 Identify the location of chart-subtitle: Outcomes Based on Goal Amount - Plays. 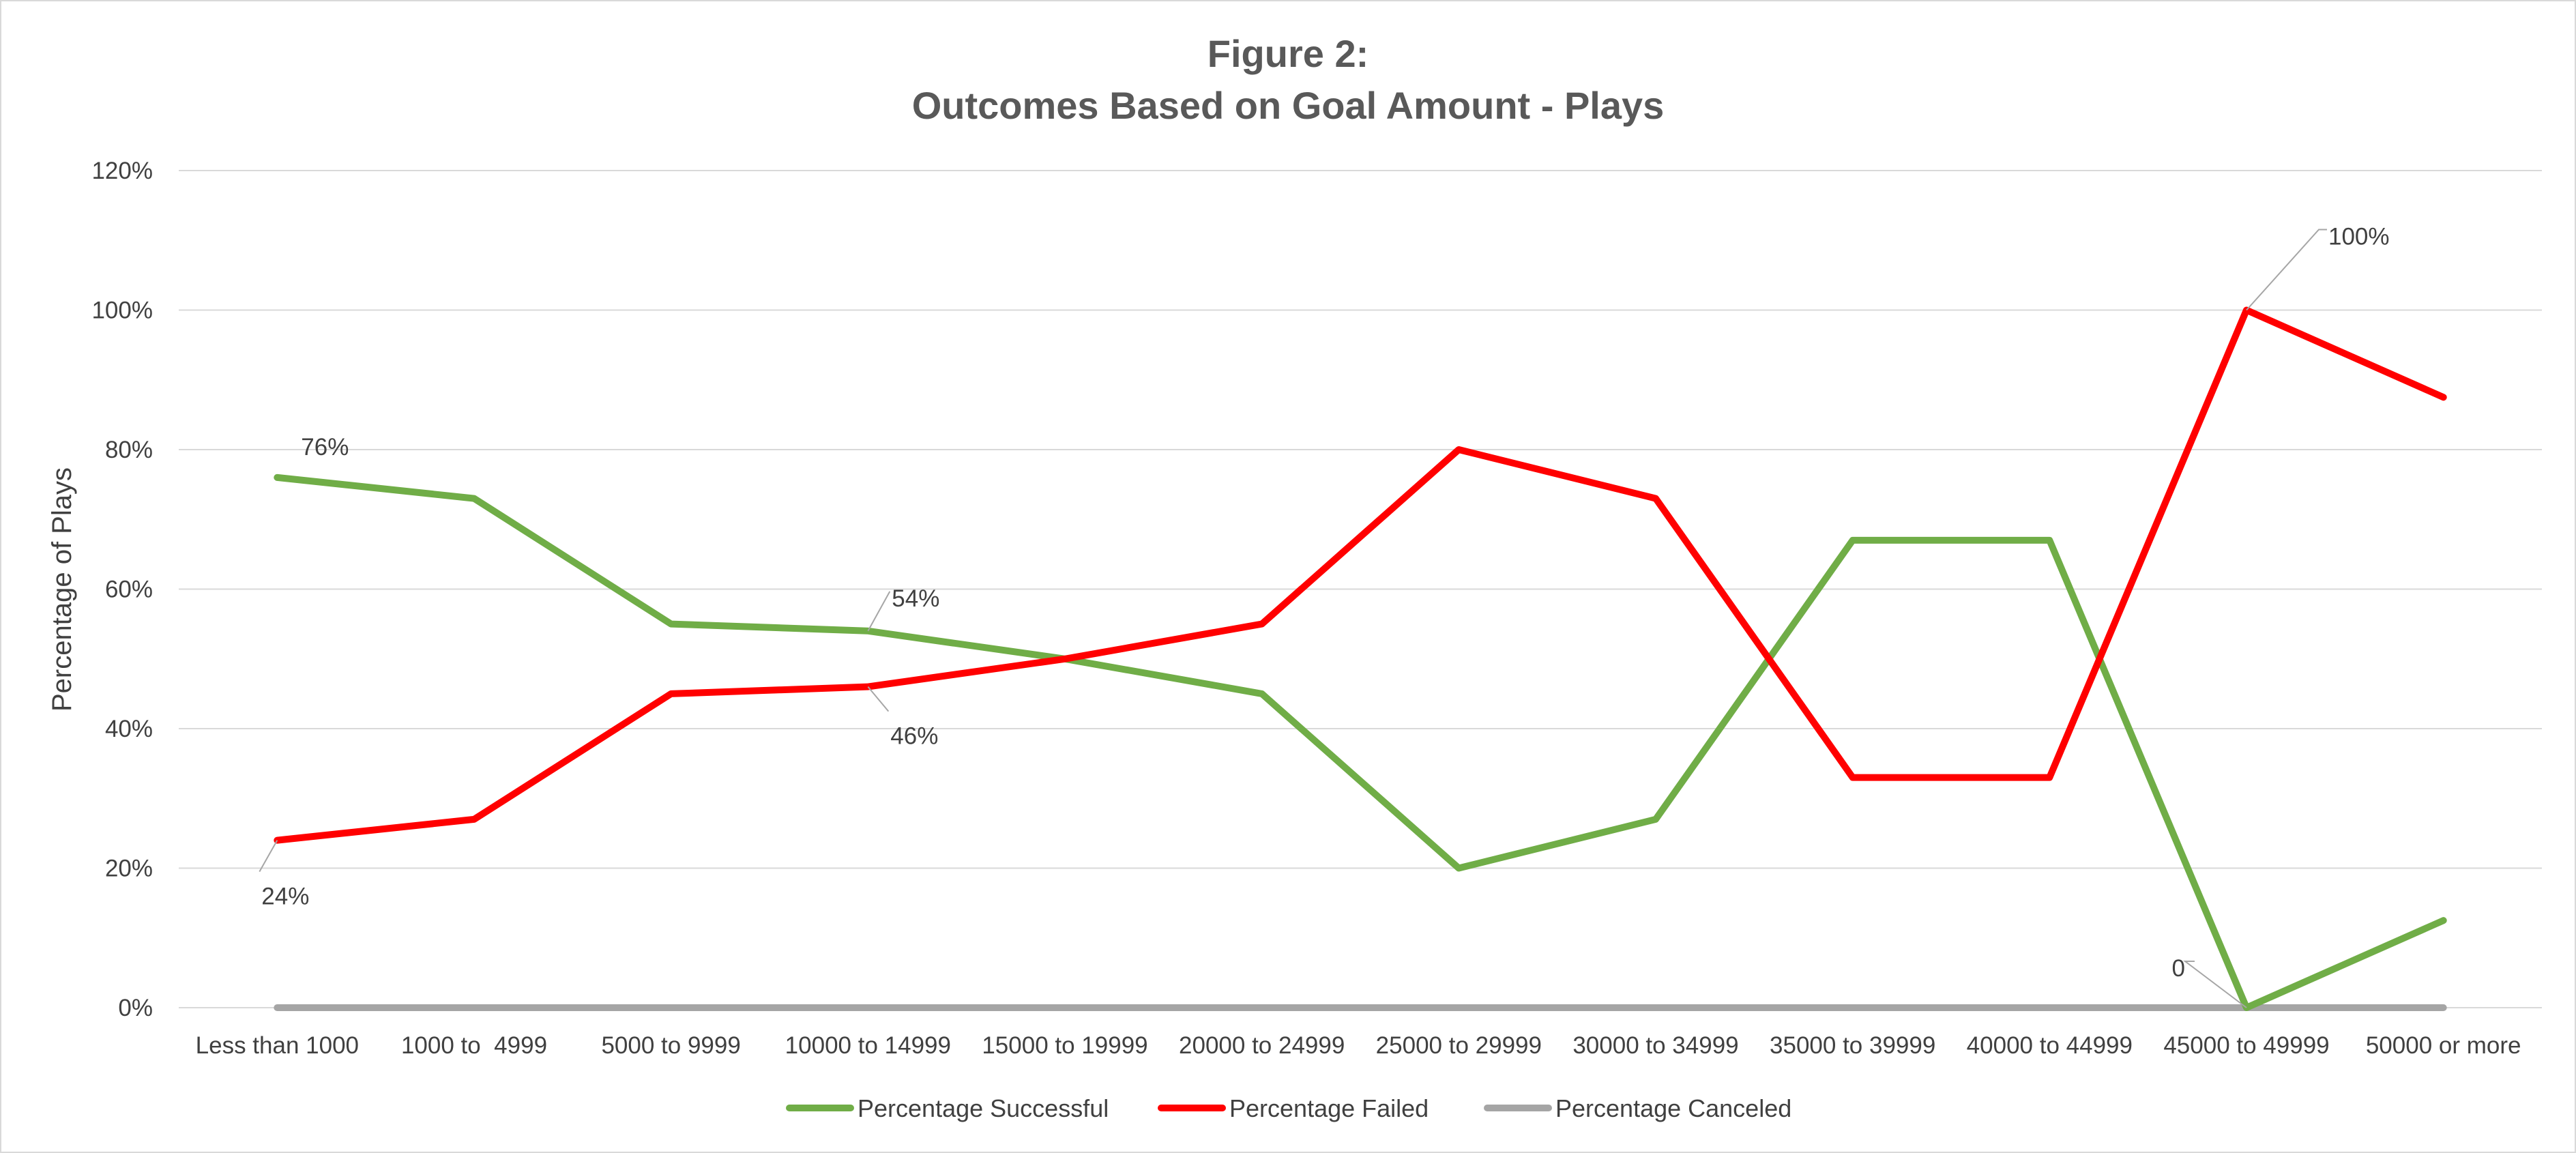
(1288, 105).